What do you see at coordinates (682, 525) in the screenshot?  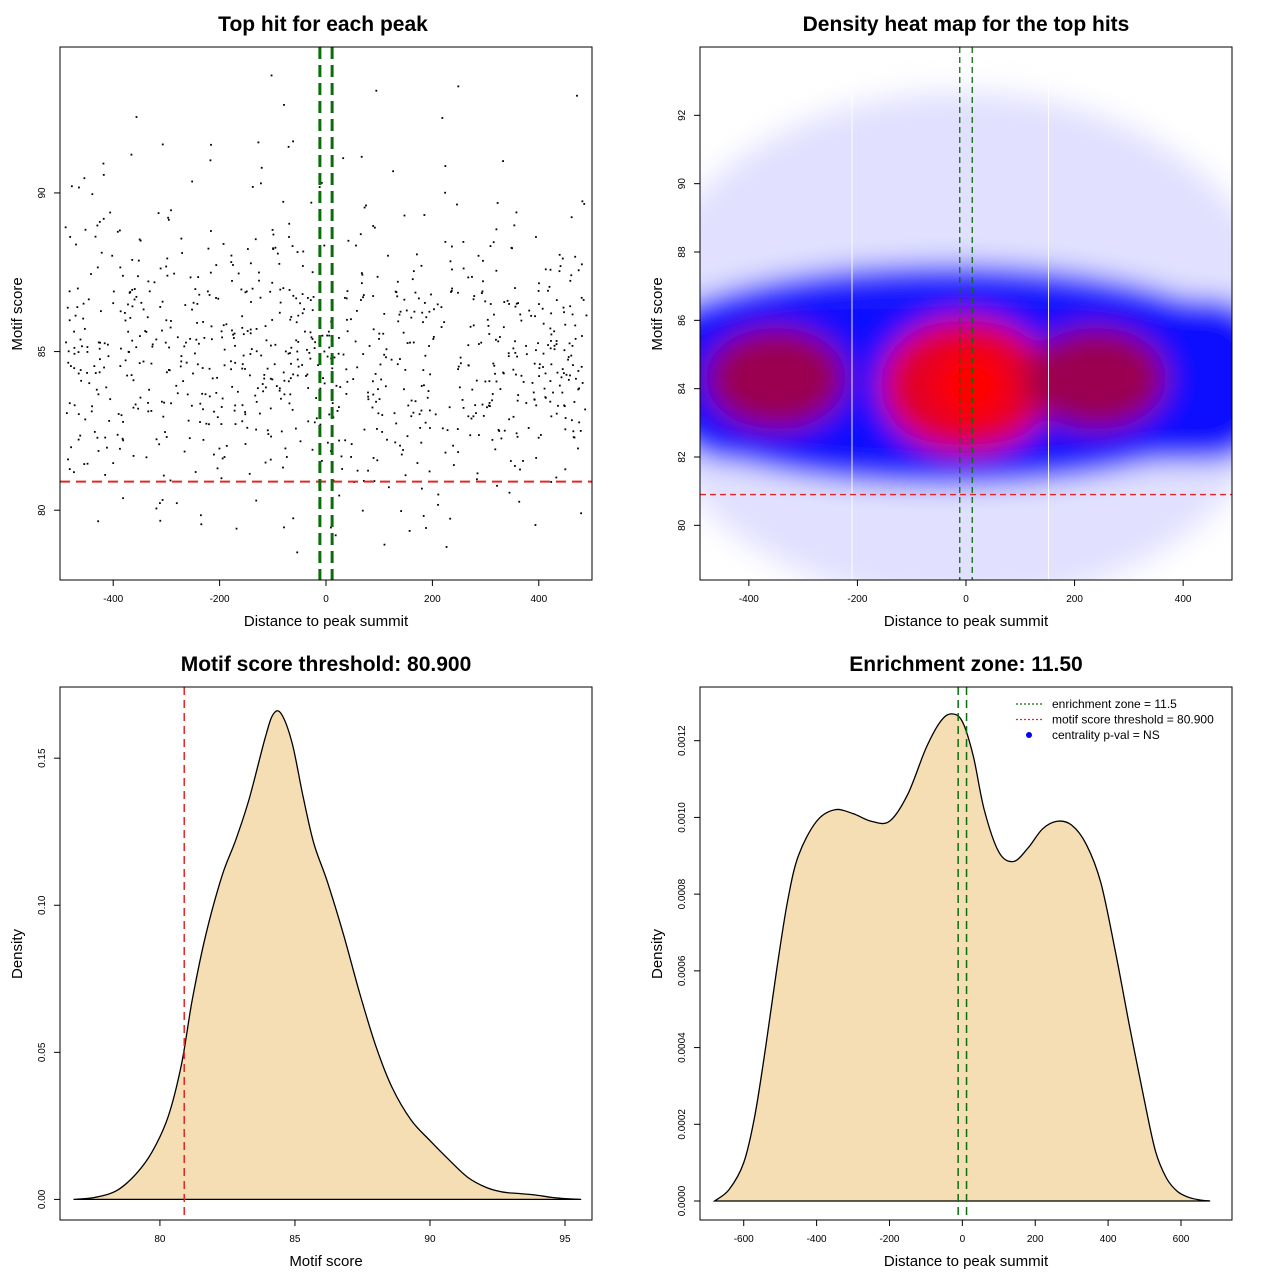 I see `heatmap-y-tick-label: 80` at bounding box center [682, 525].